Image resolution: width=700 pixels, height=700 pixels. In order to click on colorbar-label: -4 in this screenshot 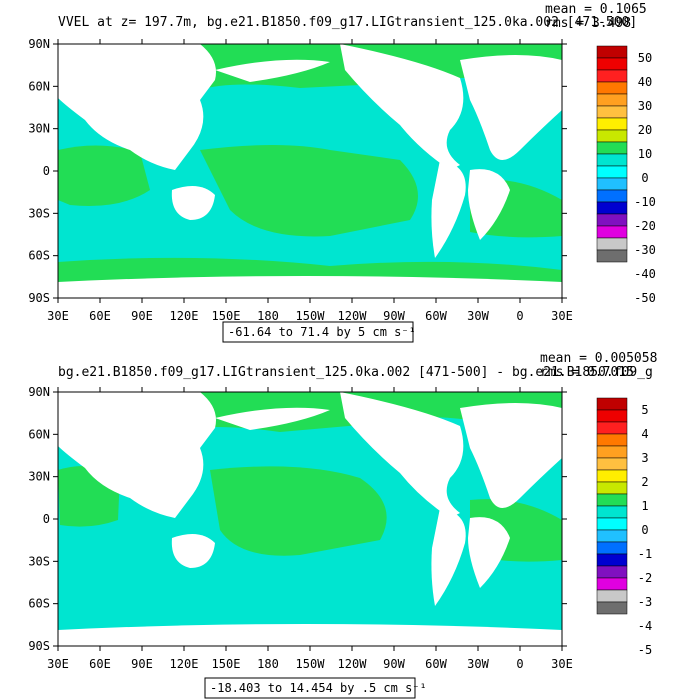, I will do `click(645, 626)`.